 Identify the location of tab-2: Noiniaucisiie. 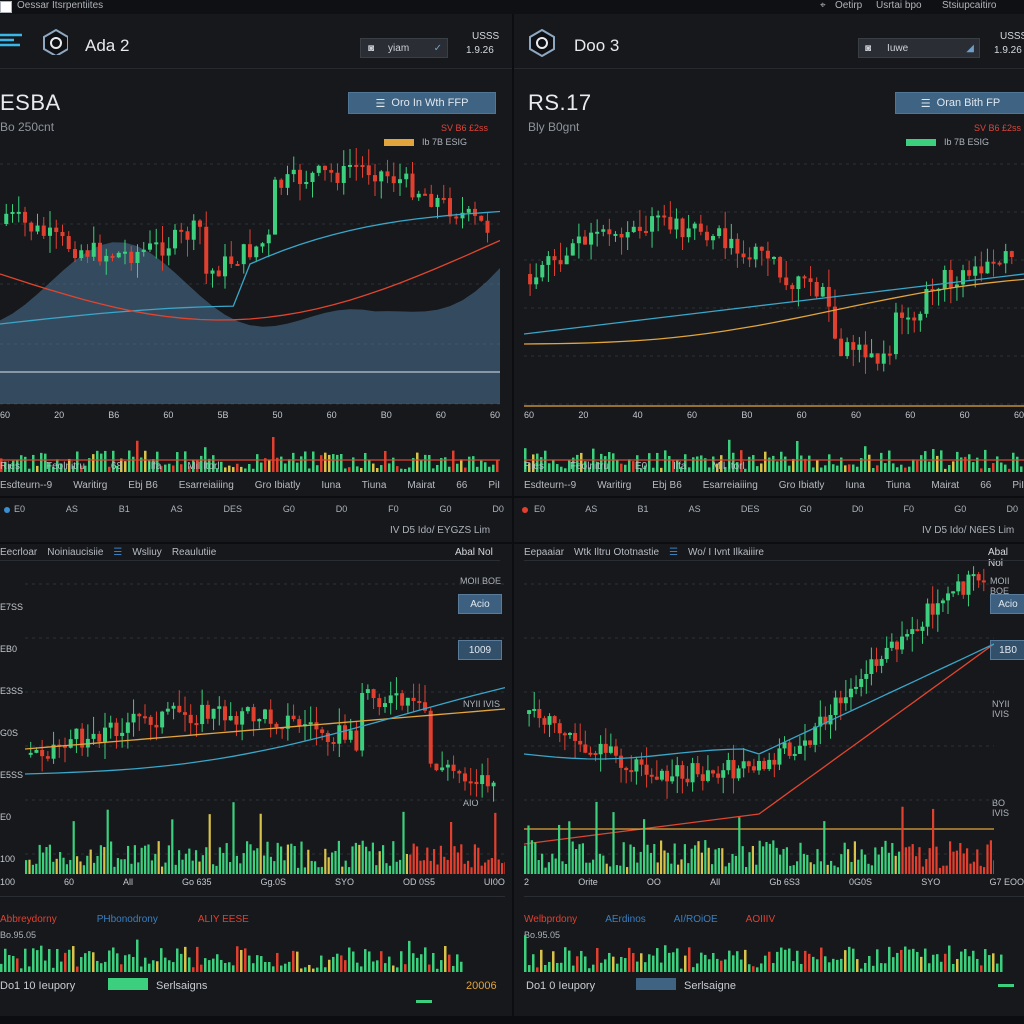
(75, 552).